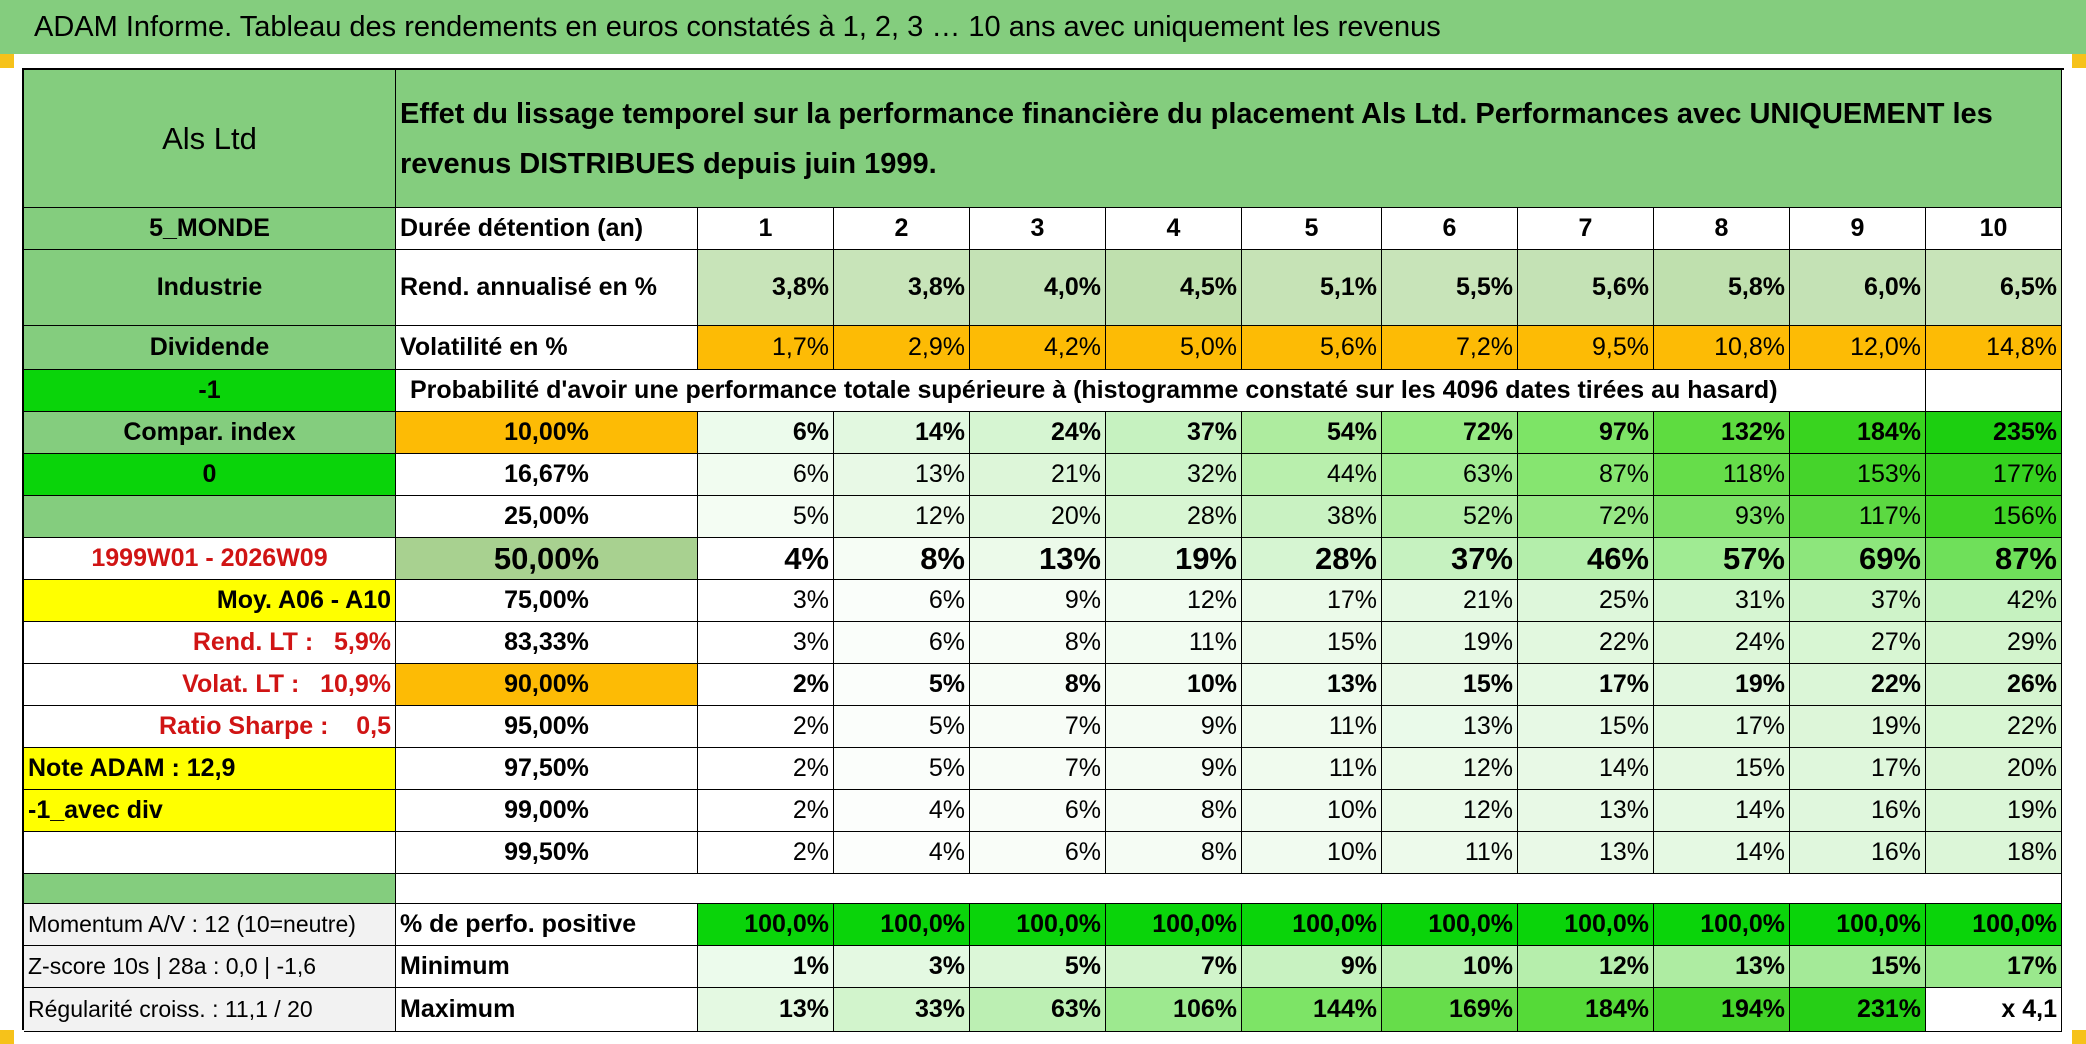 Image resolution: width=2086 pixels, height=1044 pixels. Describe the element at coordinates (766, 348) in the screenshot. I see `vol-value: 1,7%` at that location.